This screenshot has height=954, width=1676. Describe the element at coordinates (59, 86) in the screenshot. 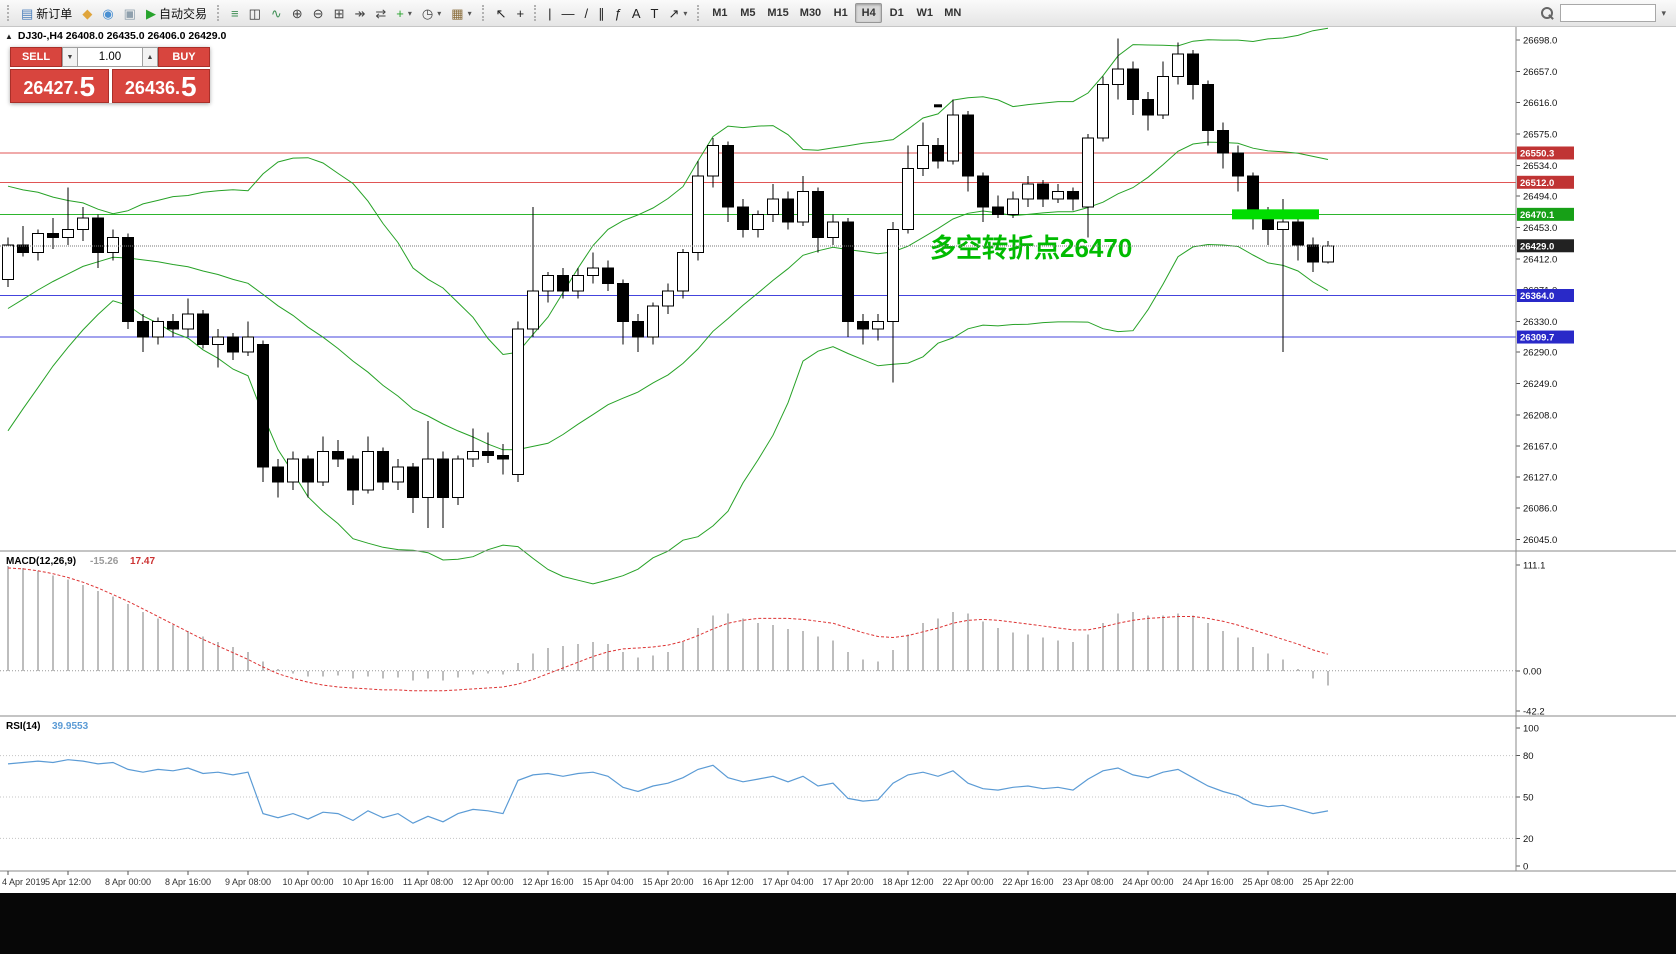

I see `sell-price: 26427. 5` at that location.